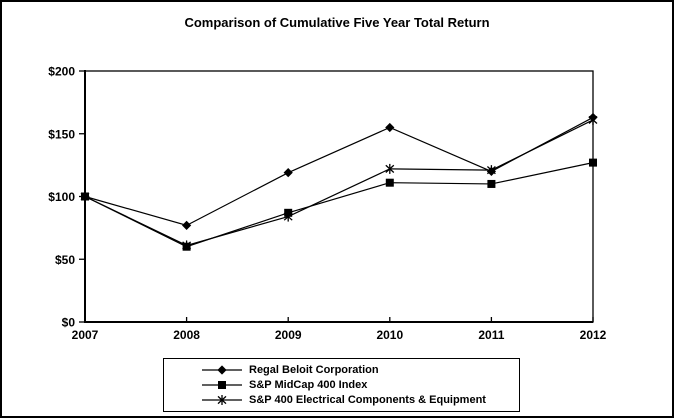 This screenshot has height=418, width=674. Describe the element at coordinates (61, 72) in the screenshot. I see `svg-text: $200` at that location.